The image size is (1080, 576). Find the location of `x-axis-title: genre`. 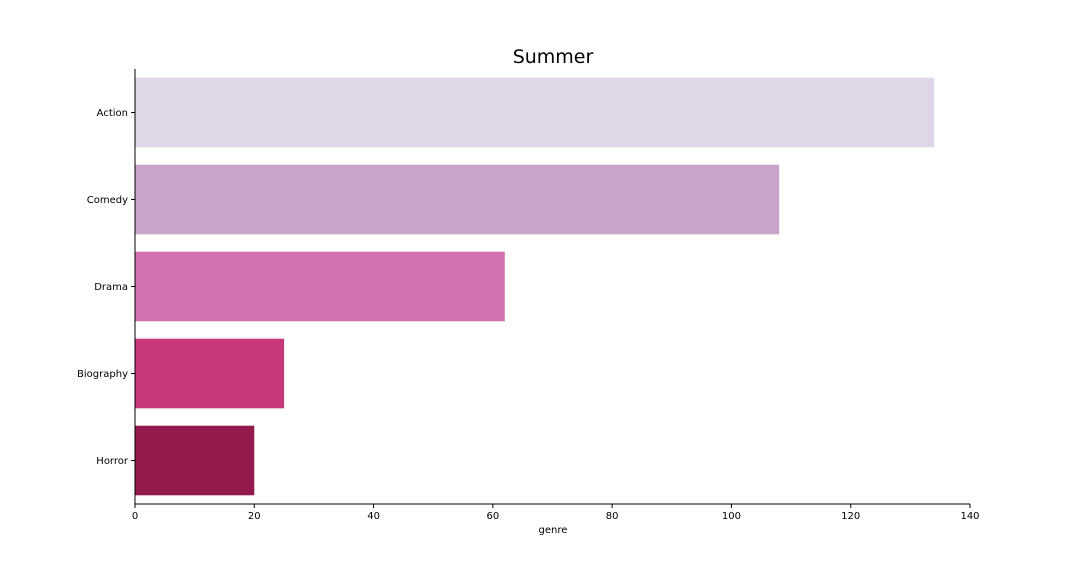

x-axis-title: genre is located at coordinates (553, 530).